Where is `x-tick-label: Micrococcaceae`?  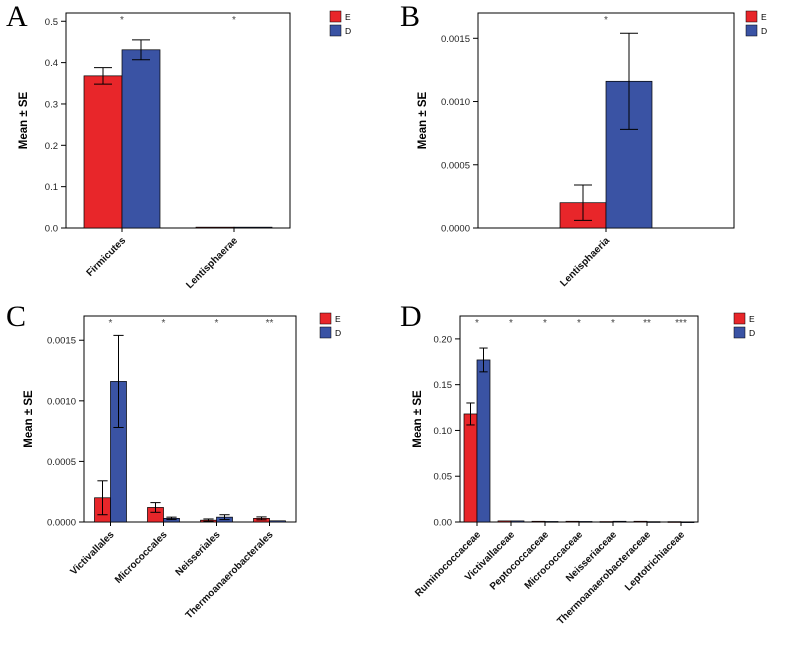 x-tick-label: Micrococcaceae is located at coordinates (554, 560).